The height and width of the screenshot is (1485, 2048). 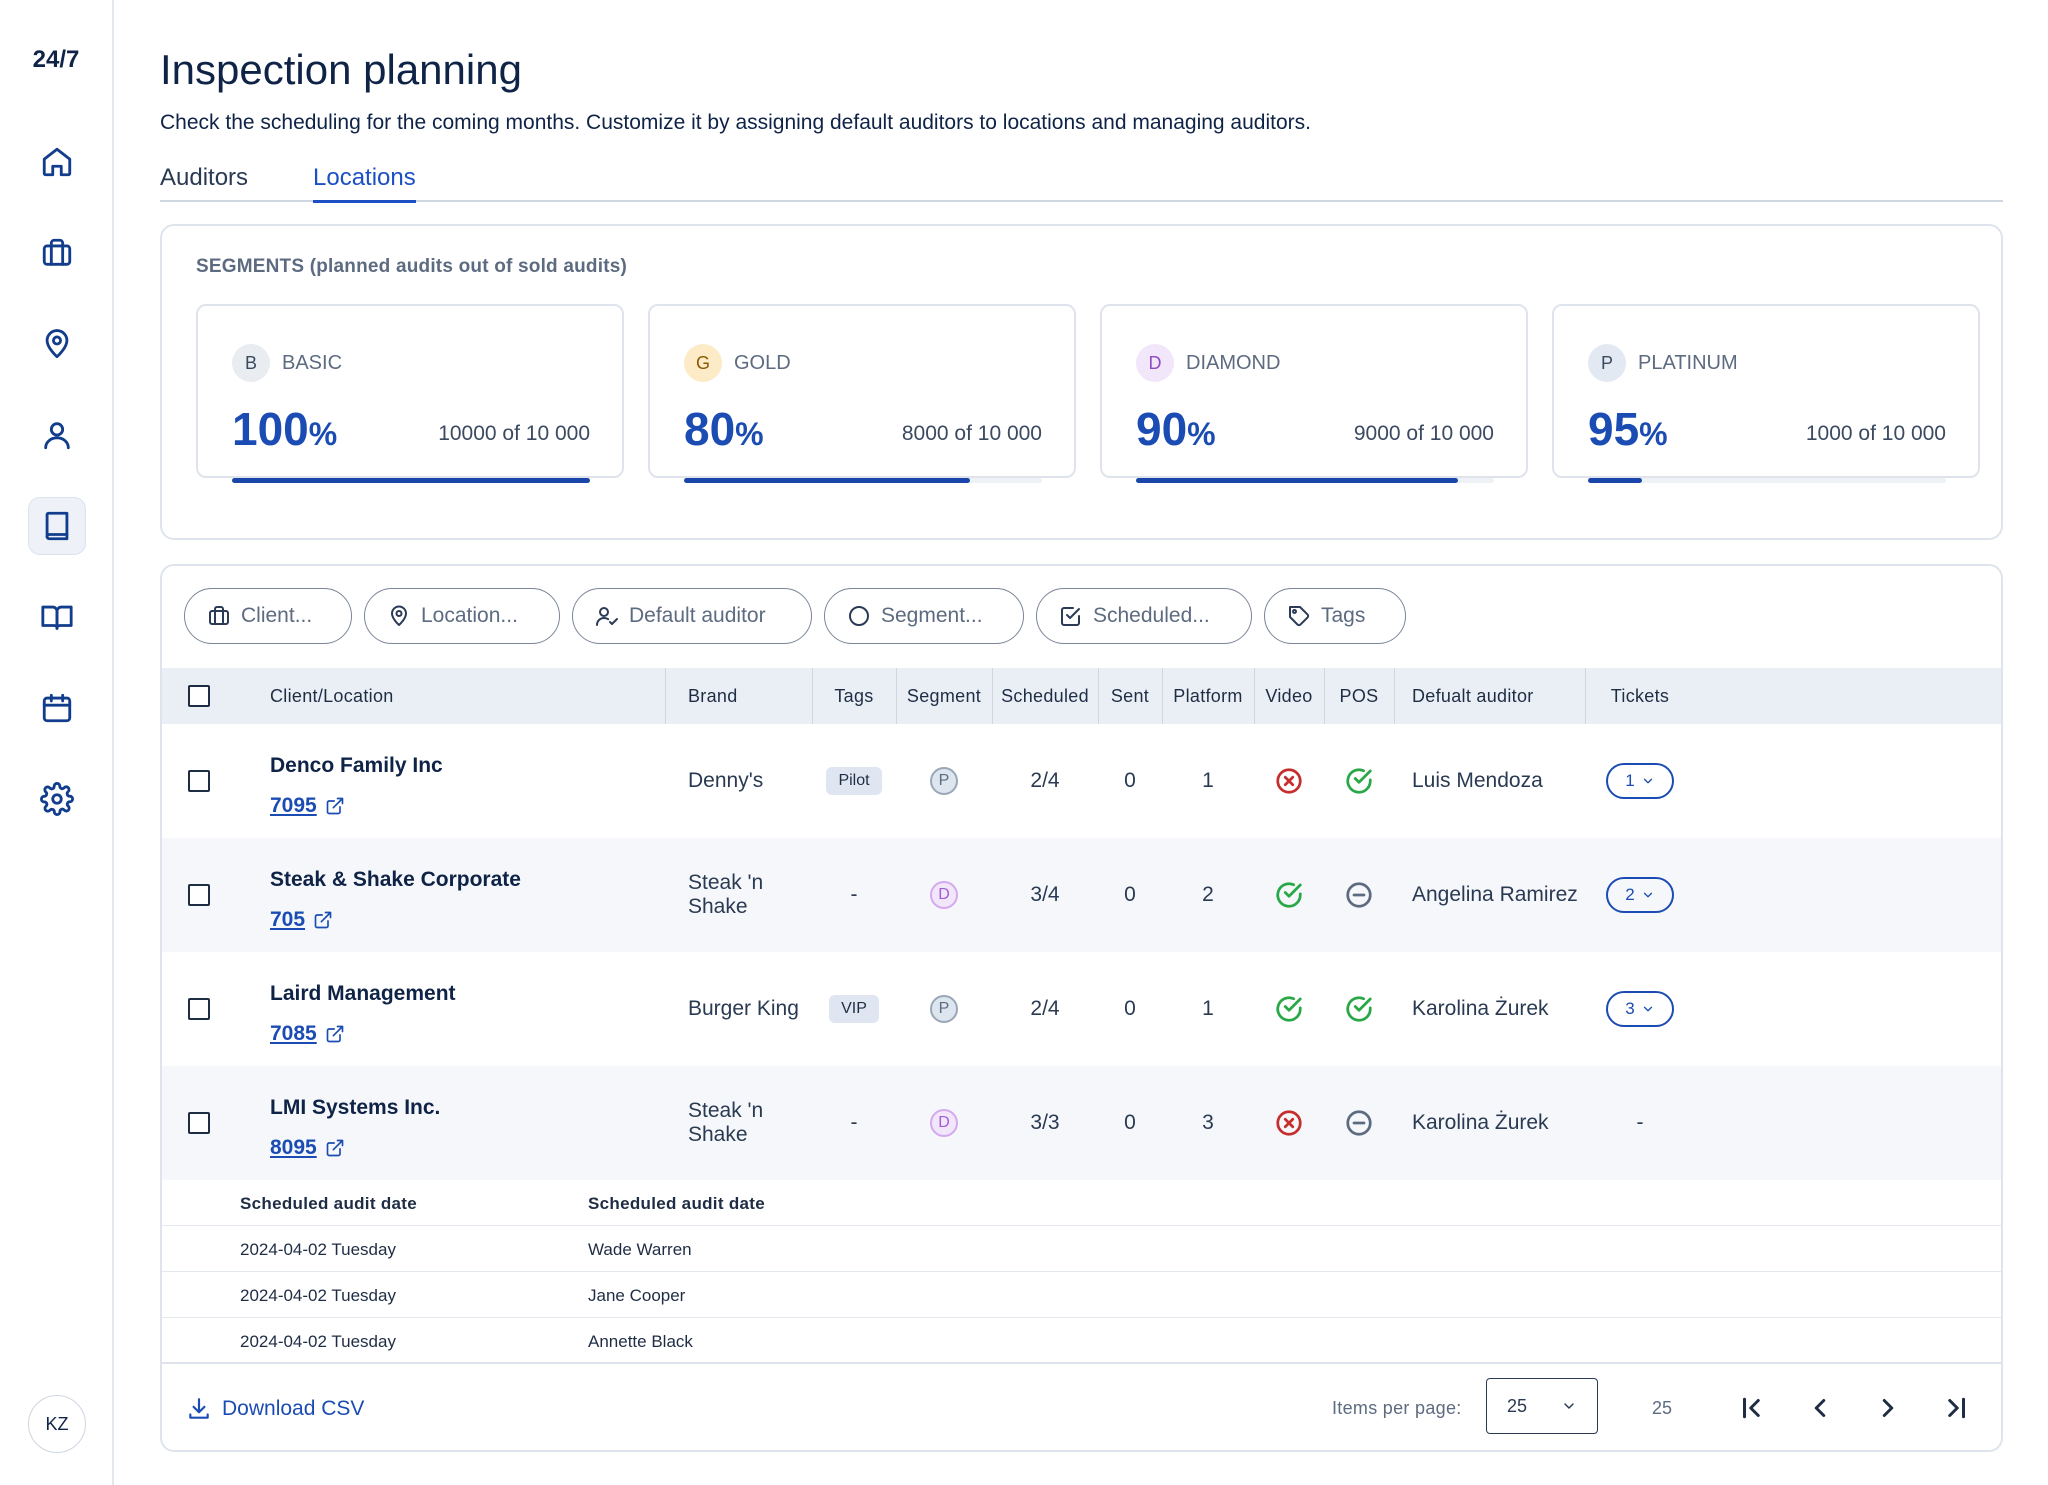 I want to click on avatar: KZ, so click(x=57, y=1424).